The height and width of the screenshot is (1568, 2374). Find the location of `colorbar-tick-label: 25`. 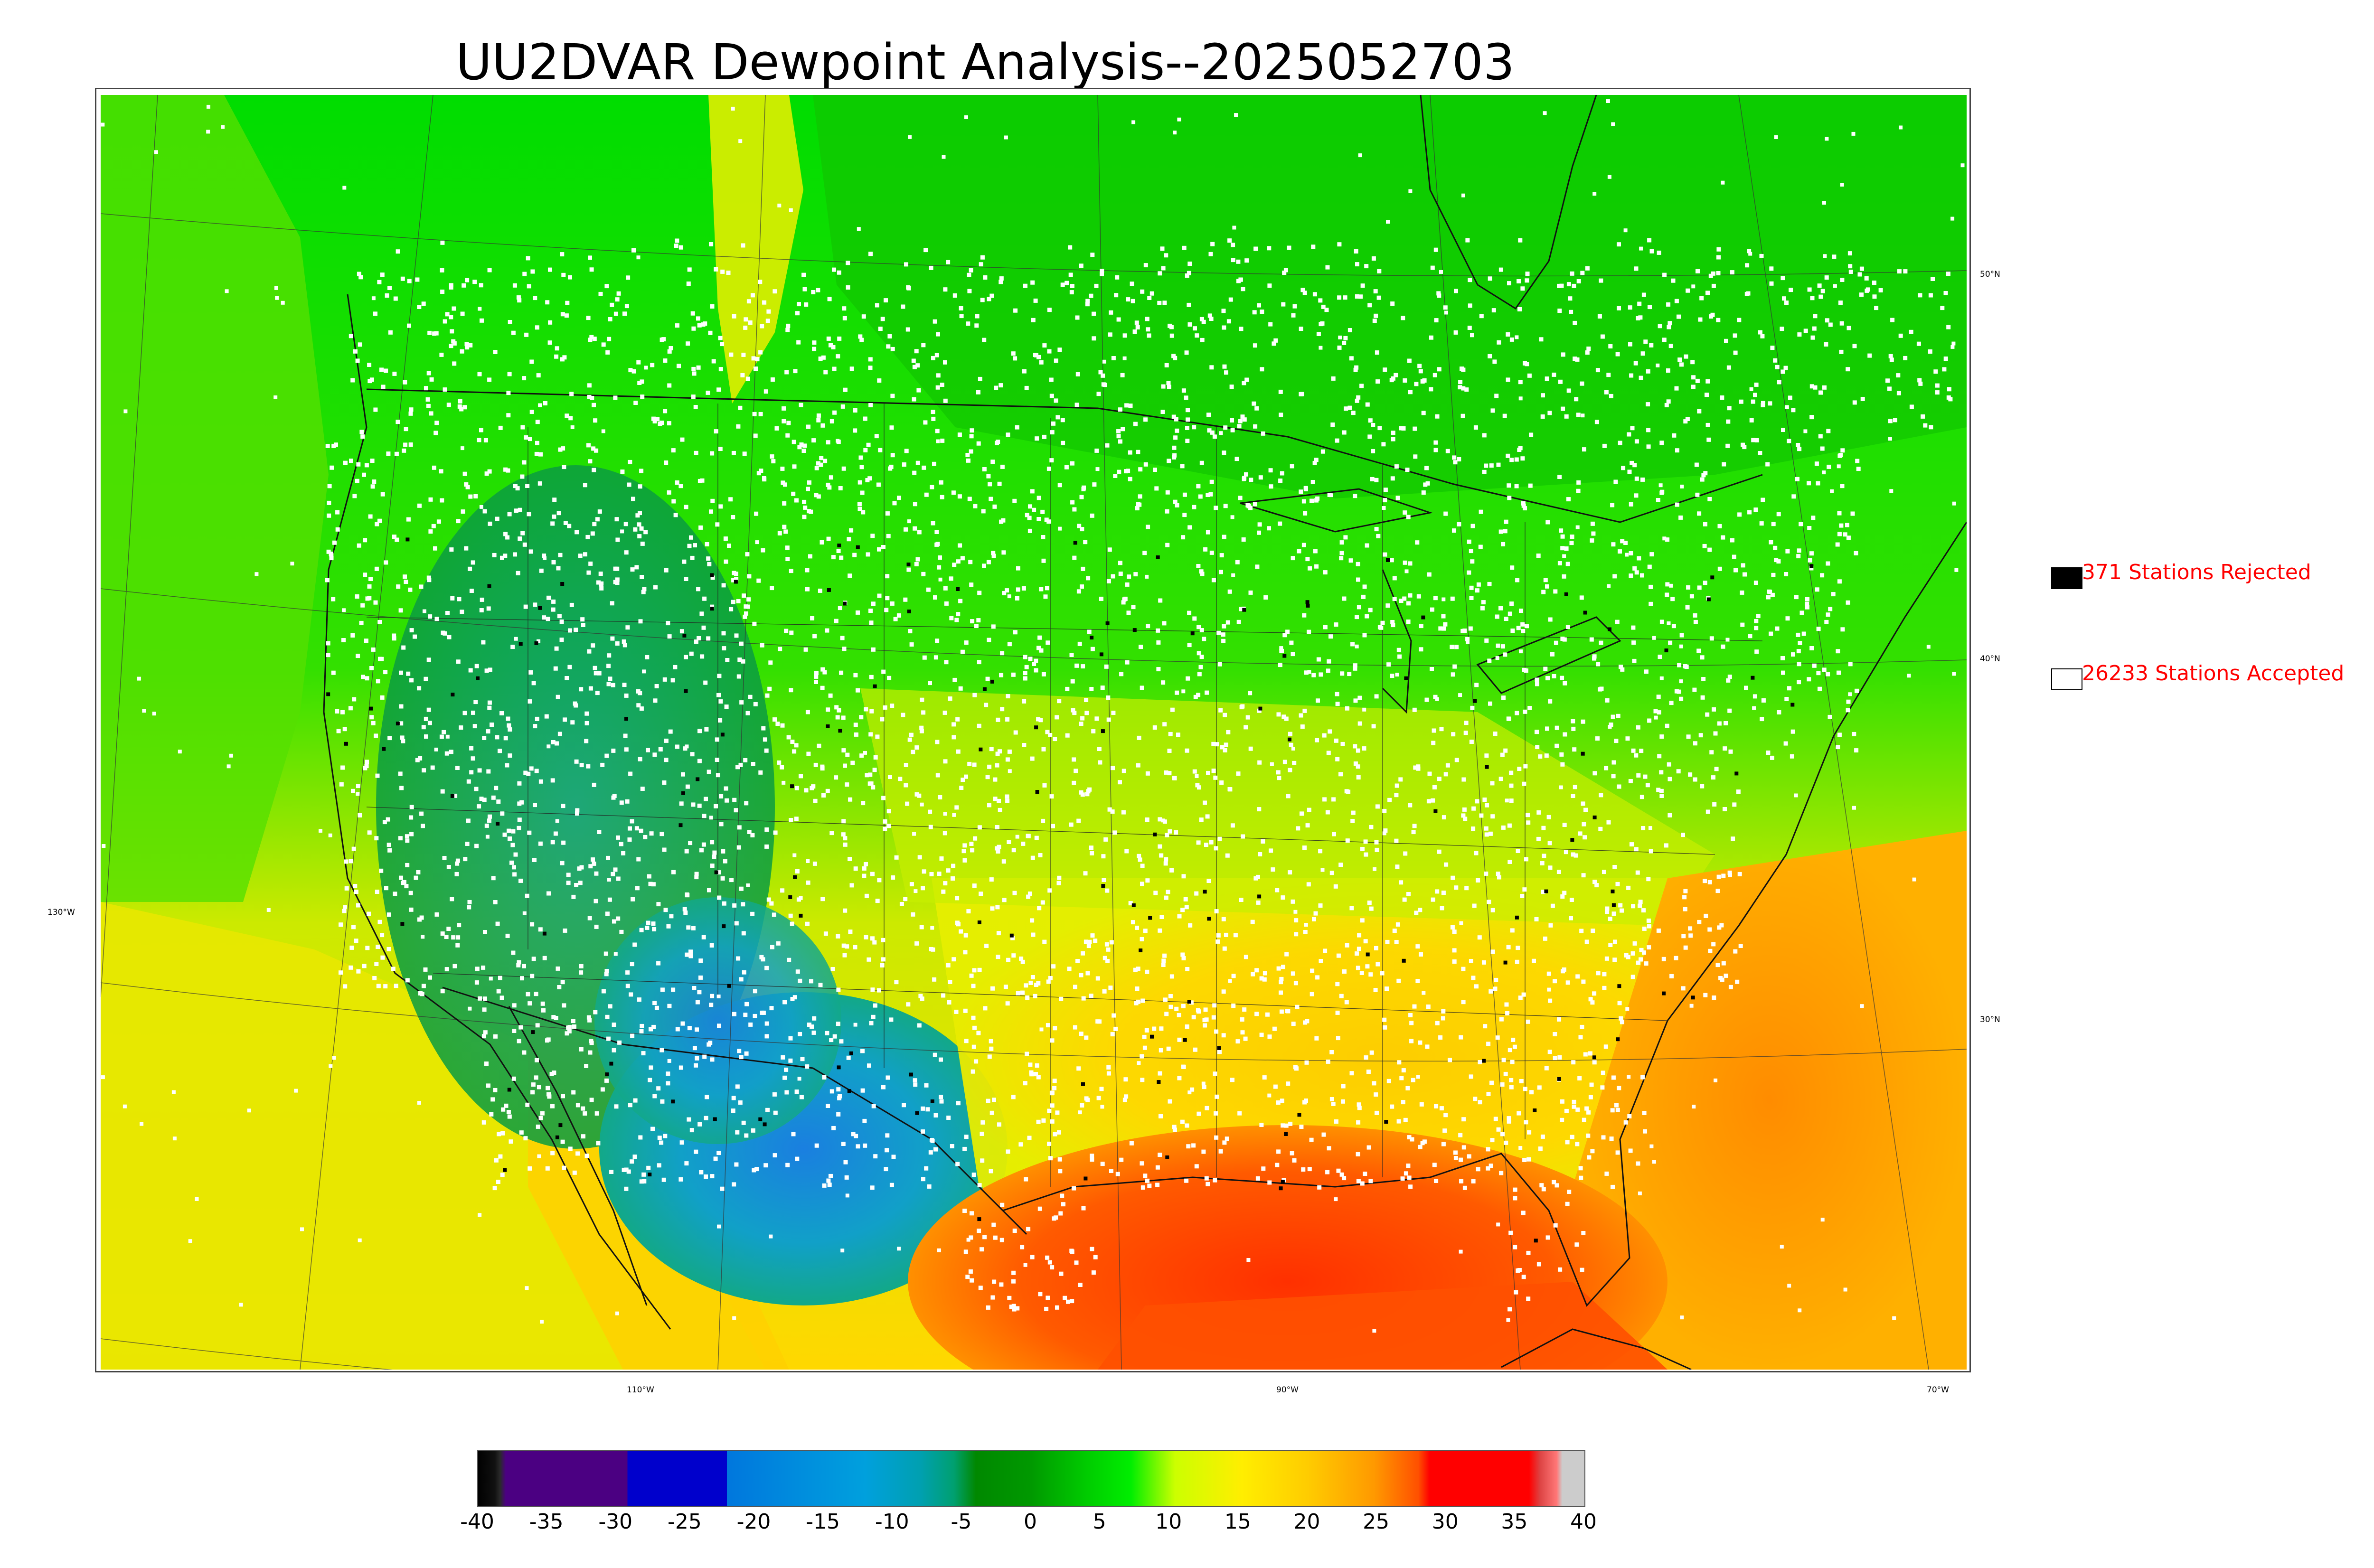

colorbar-tick-label: 25 is located at coordinates (1376, 1522).